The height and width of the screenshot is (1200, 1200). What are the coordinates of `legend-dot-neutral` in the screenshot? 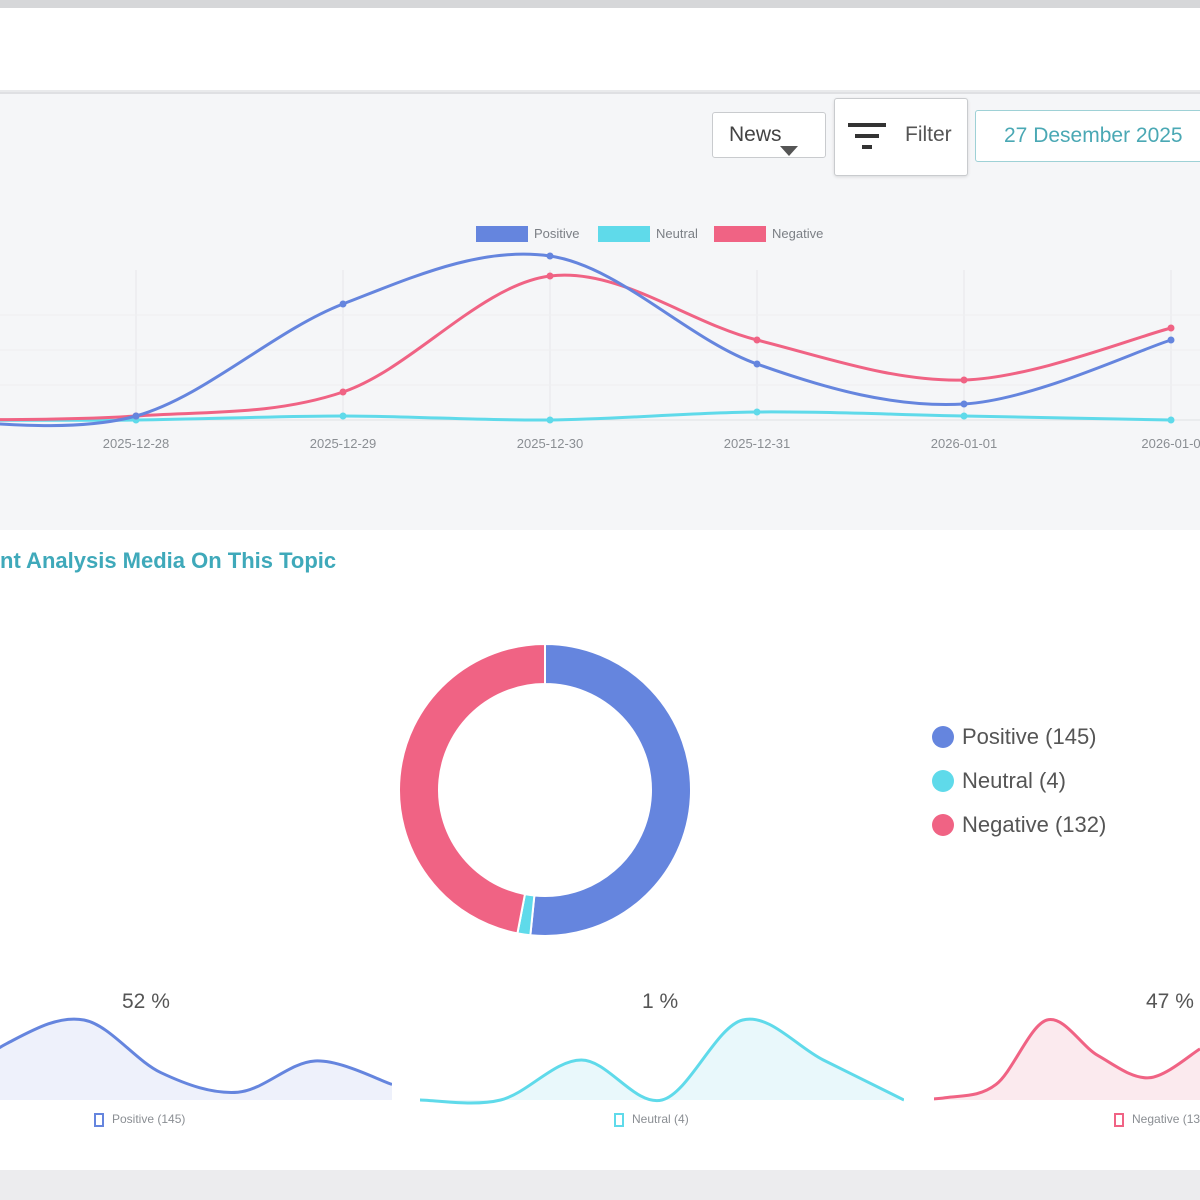 It's located at (943, 781).